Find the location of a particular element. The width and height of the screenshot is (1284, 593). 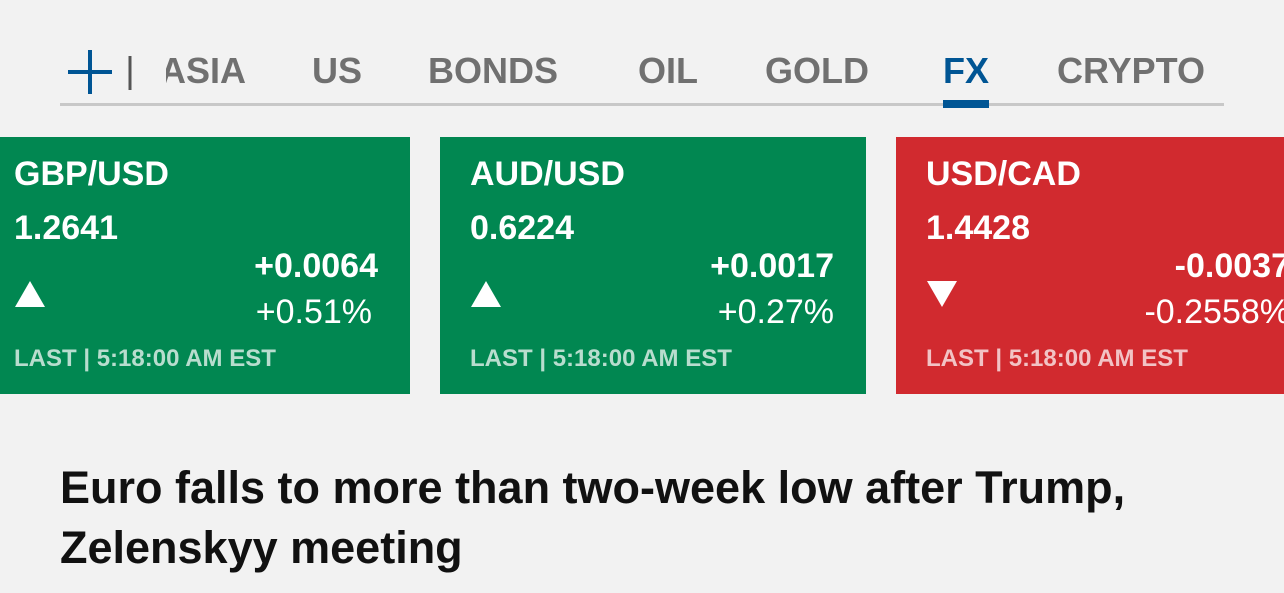

add-icon is located at coordinates (100, 74).